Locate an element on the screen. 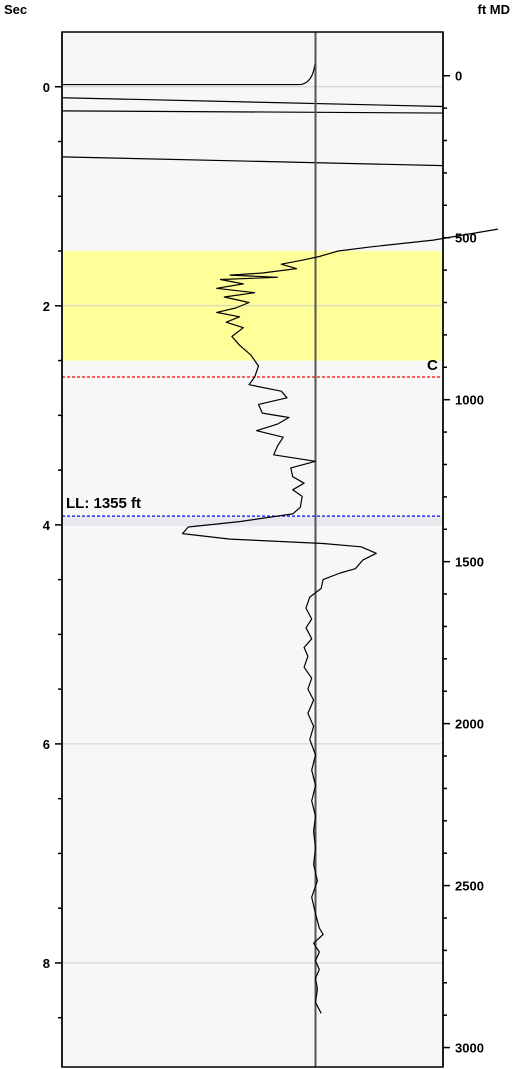 The image size is (514, 1069). left-tick-label: 6 is located at coordinates (46, 744).